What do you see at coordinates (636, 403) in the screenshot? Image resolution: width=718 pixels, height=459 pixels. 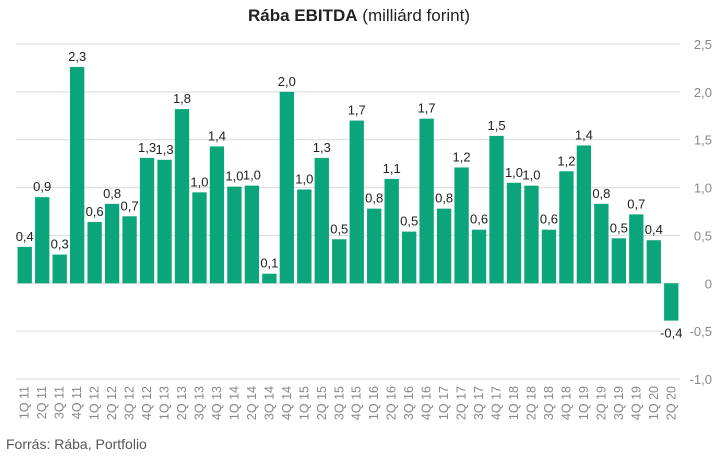 I see `x-tick-label: 4Q 19` at bounding box center [636, 403].